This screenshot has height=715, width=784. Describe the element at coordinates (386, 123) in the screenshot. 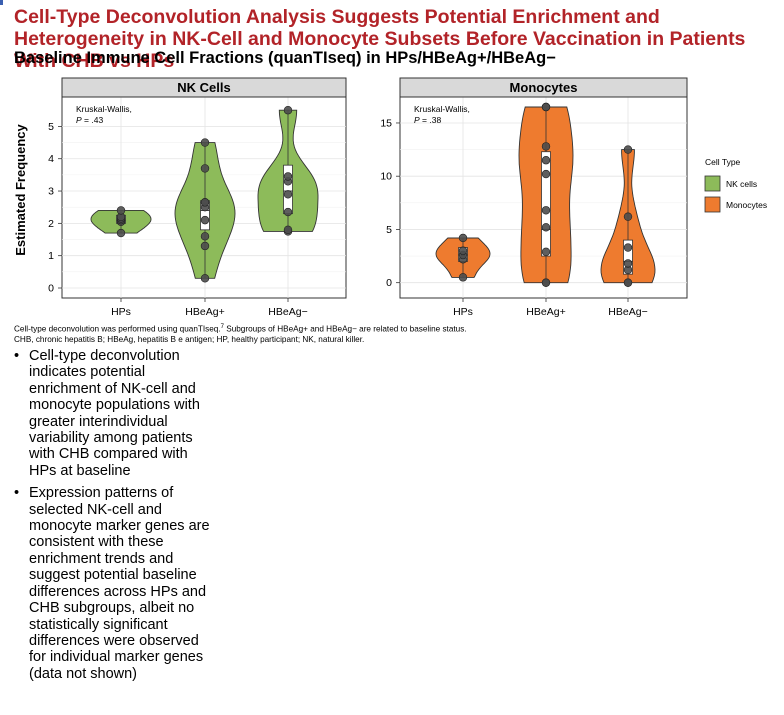

I see `y-tick-label: 15` at that location.